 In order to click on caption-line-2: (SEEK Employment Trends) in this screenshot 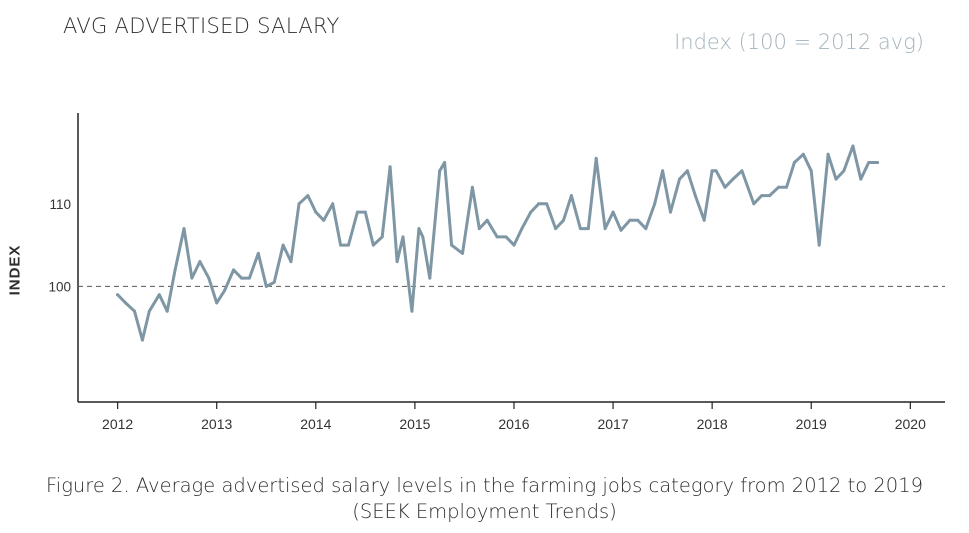, I will do `click(484, 511)`.